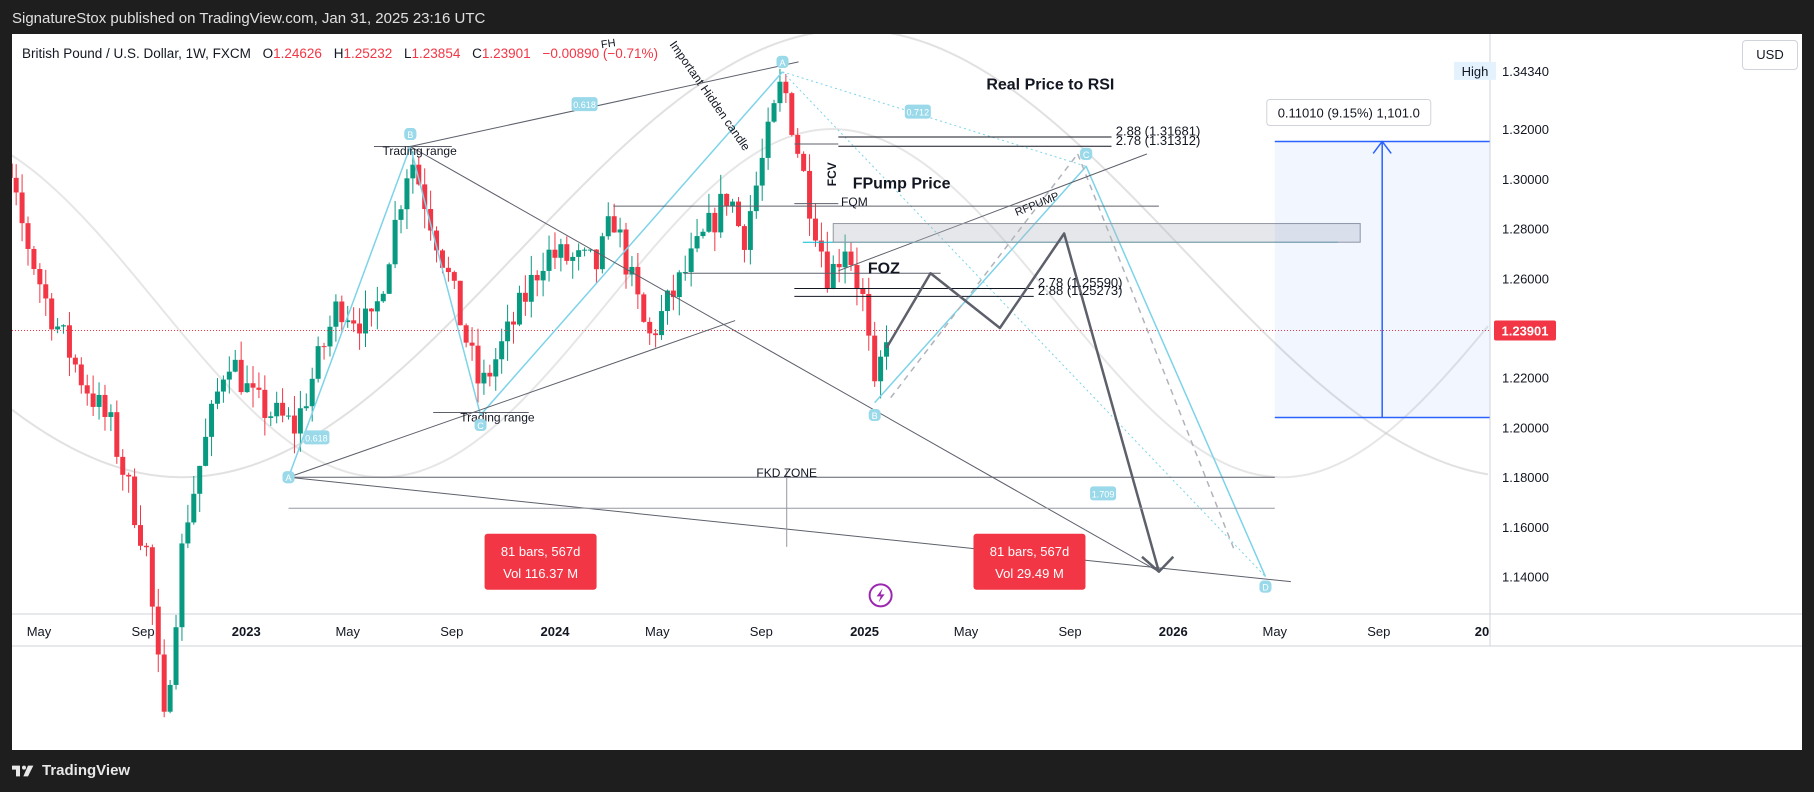 This screenshot has width=1814, height=792. Describe the element at coordinates (1029, 561) in the screenshot. I see `range-box-2-box` at that location.